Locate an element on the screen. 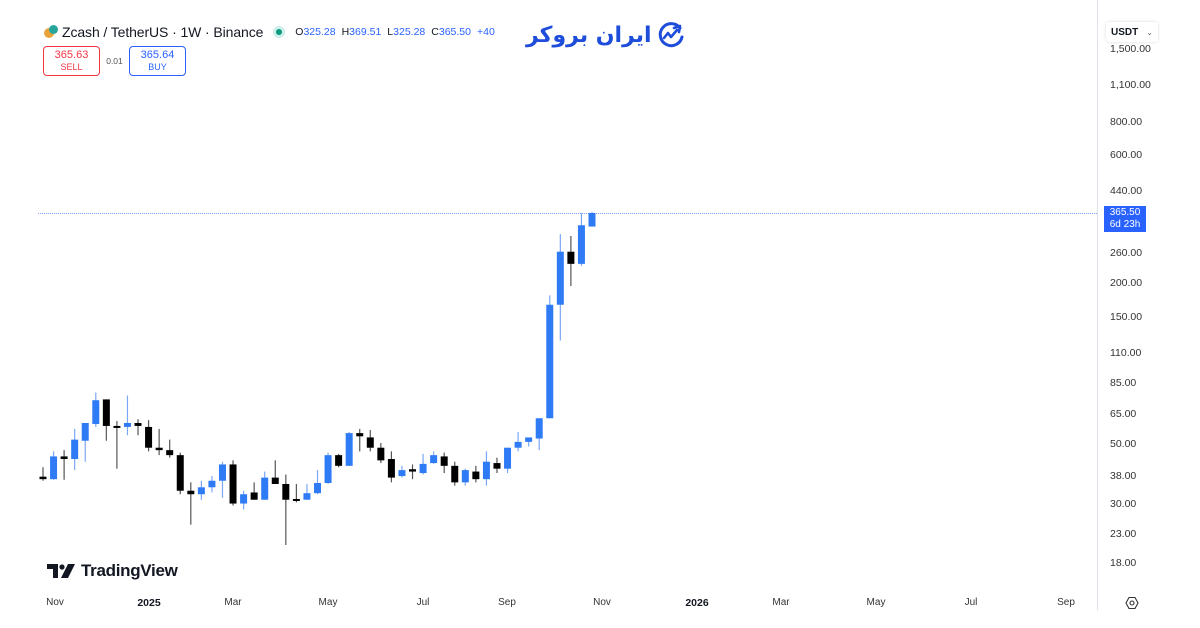 This screenshot has width=1200, height=628. open-value: 325.28 is located at coordinates (319, 32).